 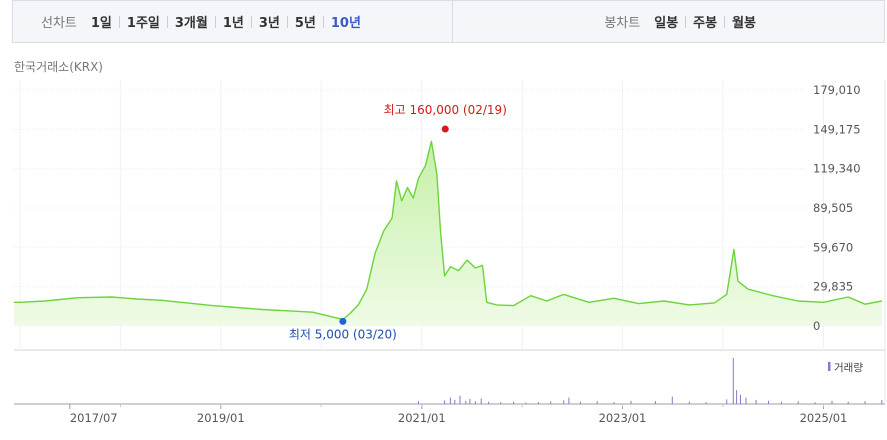 What do you see at coordinates (269, 23) in the screenshot?
I see `tab-3y: 3년` at bounding box center [269, 23].